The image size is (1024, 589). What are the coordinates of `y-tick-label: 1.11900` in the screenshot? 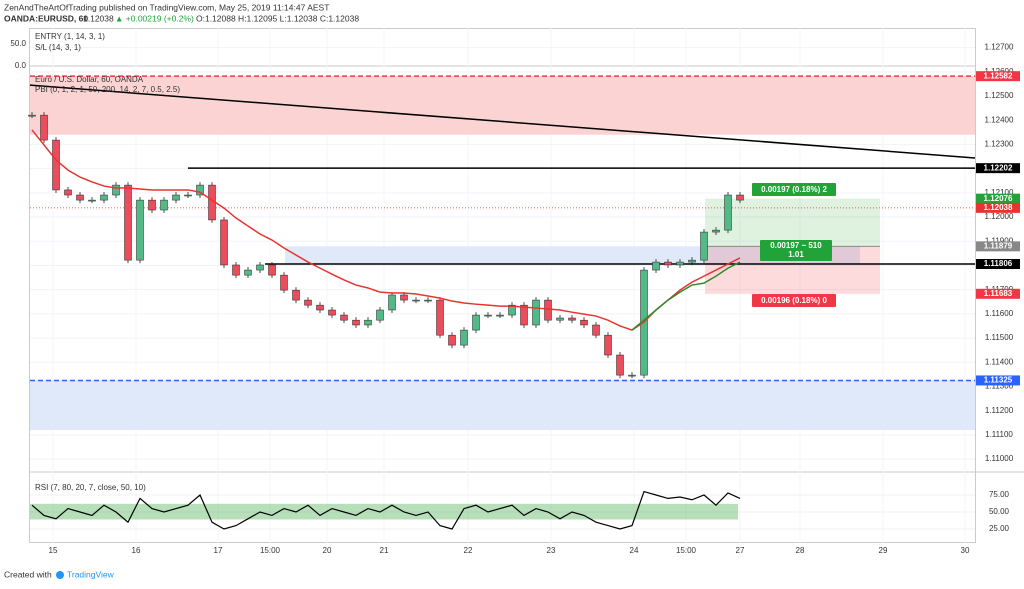 It's located at (999, 240).